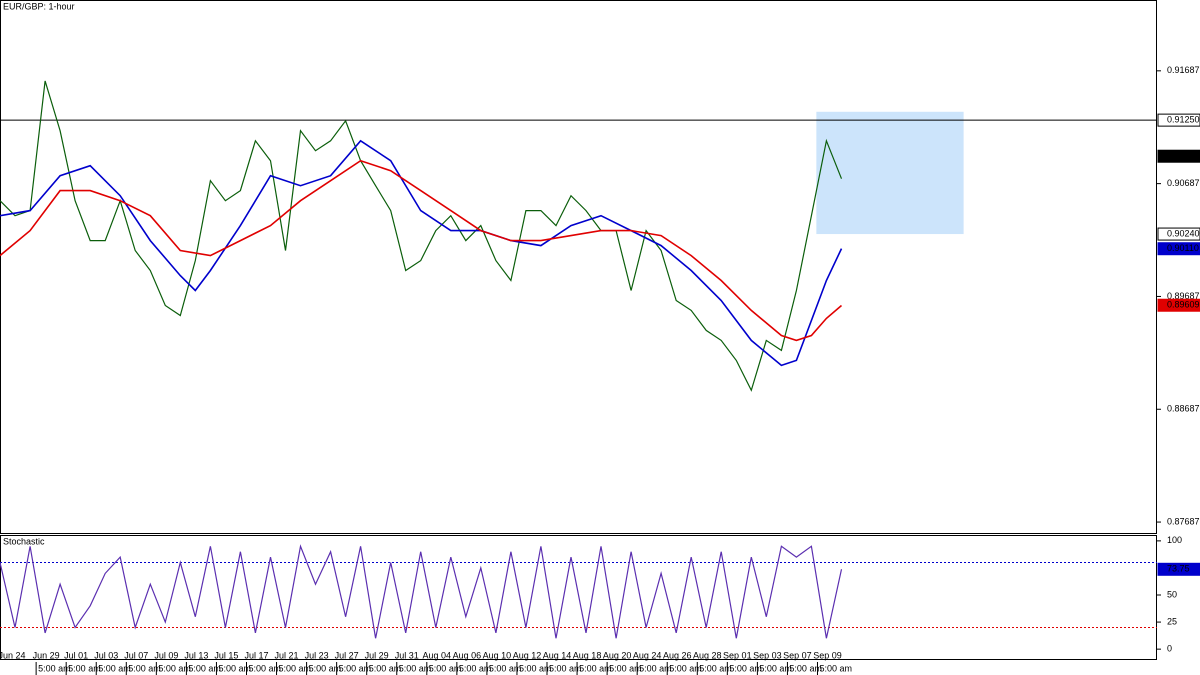 This screenshot has height=675, width=1200. I want to click on price-marker-label: 73.75, so click(1178, 569).